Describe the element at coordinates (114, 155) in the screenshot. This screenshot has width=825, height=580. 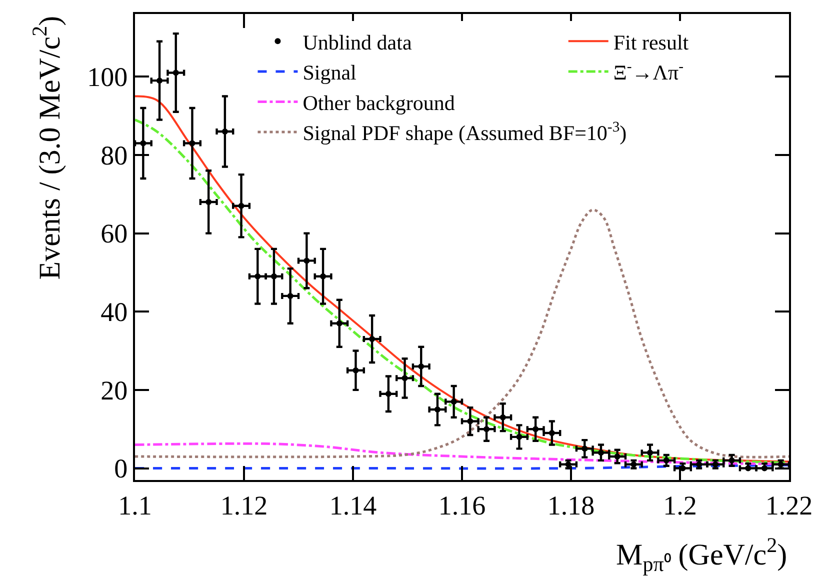
I see `y-tick-label: 80` at that location.